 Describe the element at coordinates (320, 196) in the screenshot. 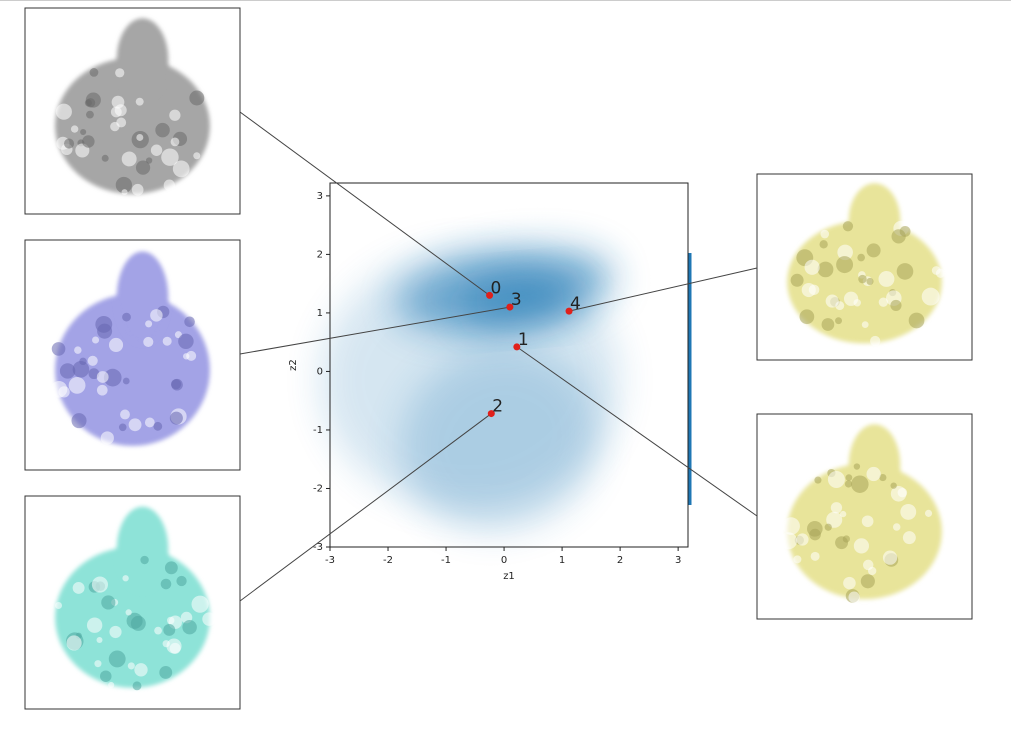

I see `y-tick-label: 3` at that location.